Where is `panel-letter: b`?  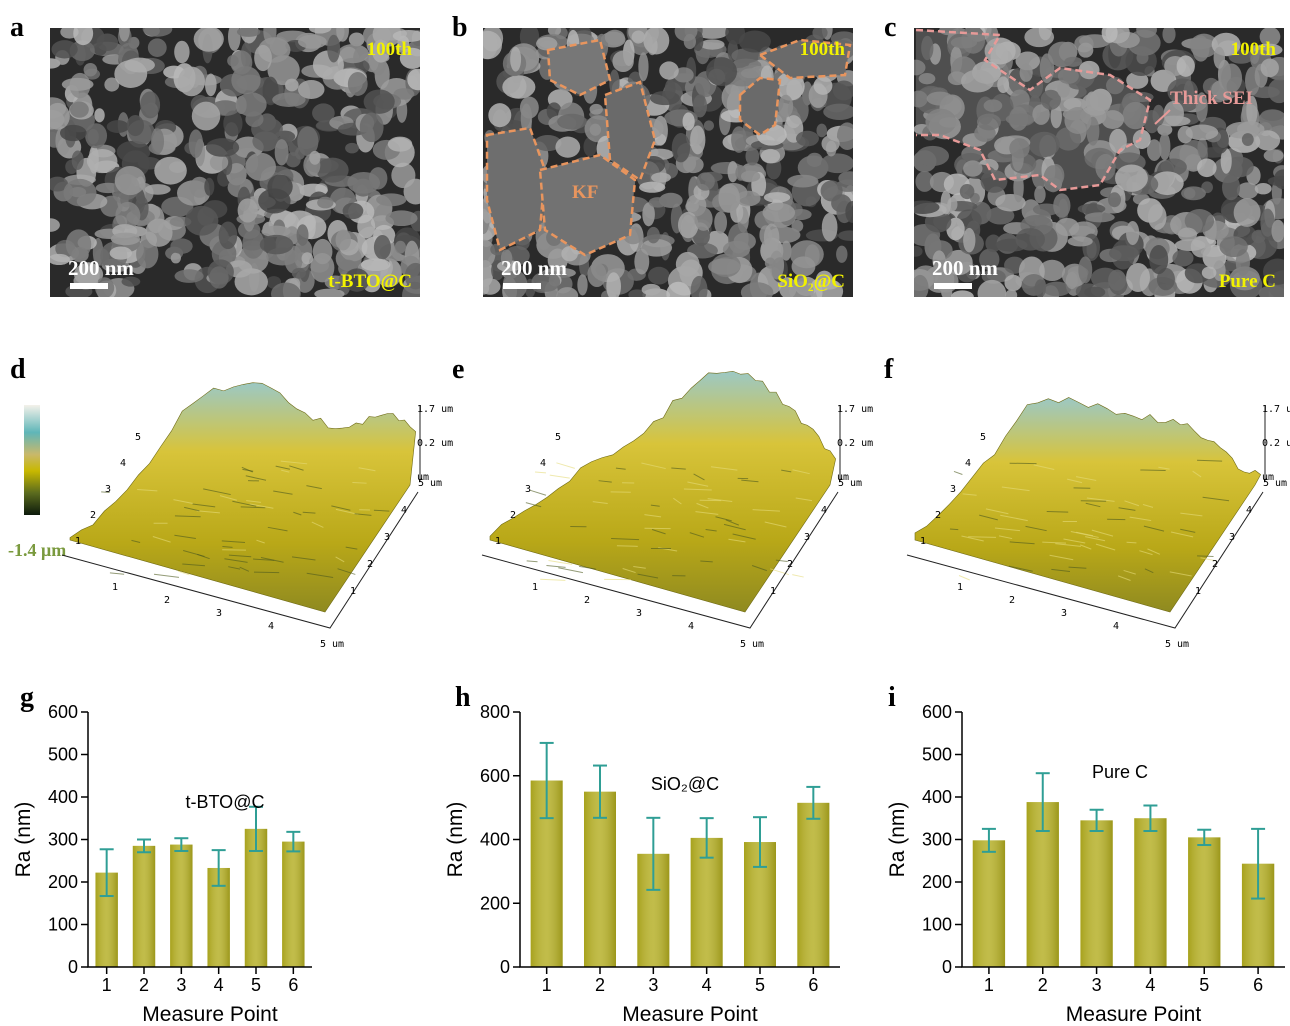 panel-letter: b is located at coordinates (460, 27).